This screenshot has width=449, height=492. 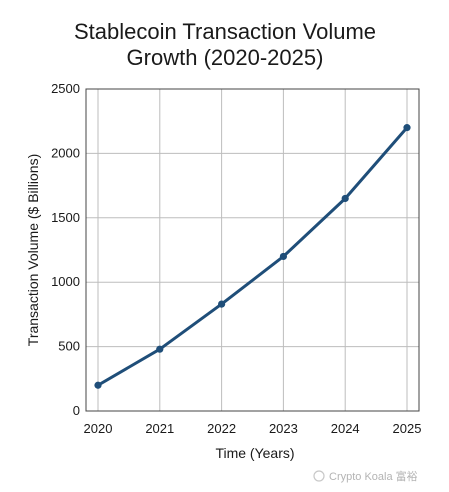 What do you see at coordinates (319, 476) in the screenshot?
I see `watermark-icon` at bounding box center [319, 476].